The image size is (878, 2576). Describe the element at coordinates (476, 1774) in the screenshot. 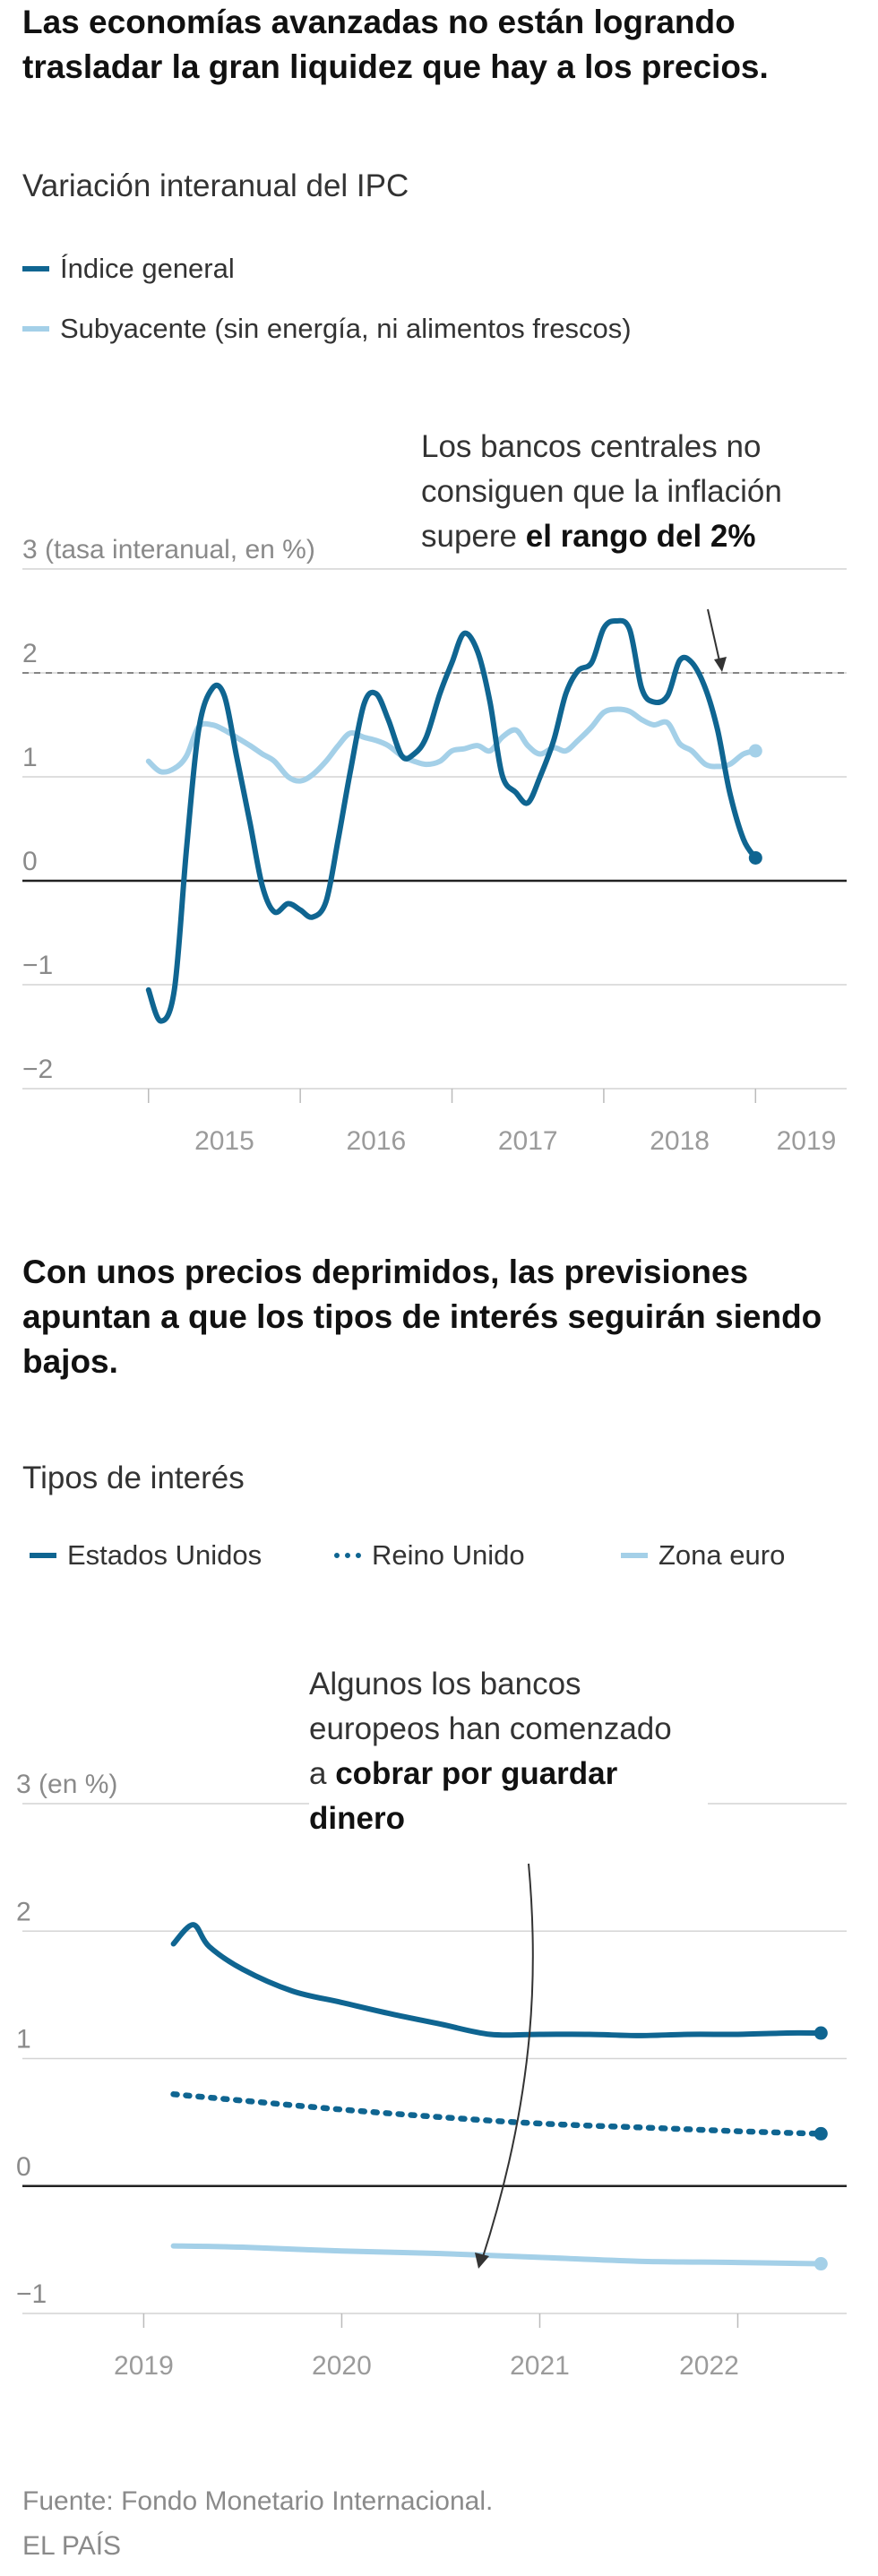

I see `chart2-annotation-line3-bold: cobrar por guardar` at that location.